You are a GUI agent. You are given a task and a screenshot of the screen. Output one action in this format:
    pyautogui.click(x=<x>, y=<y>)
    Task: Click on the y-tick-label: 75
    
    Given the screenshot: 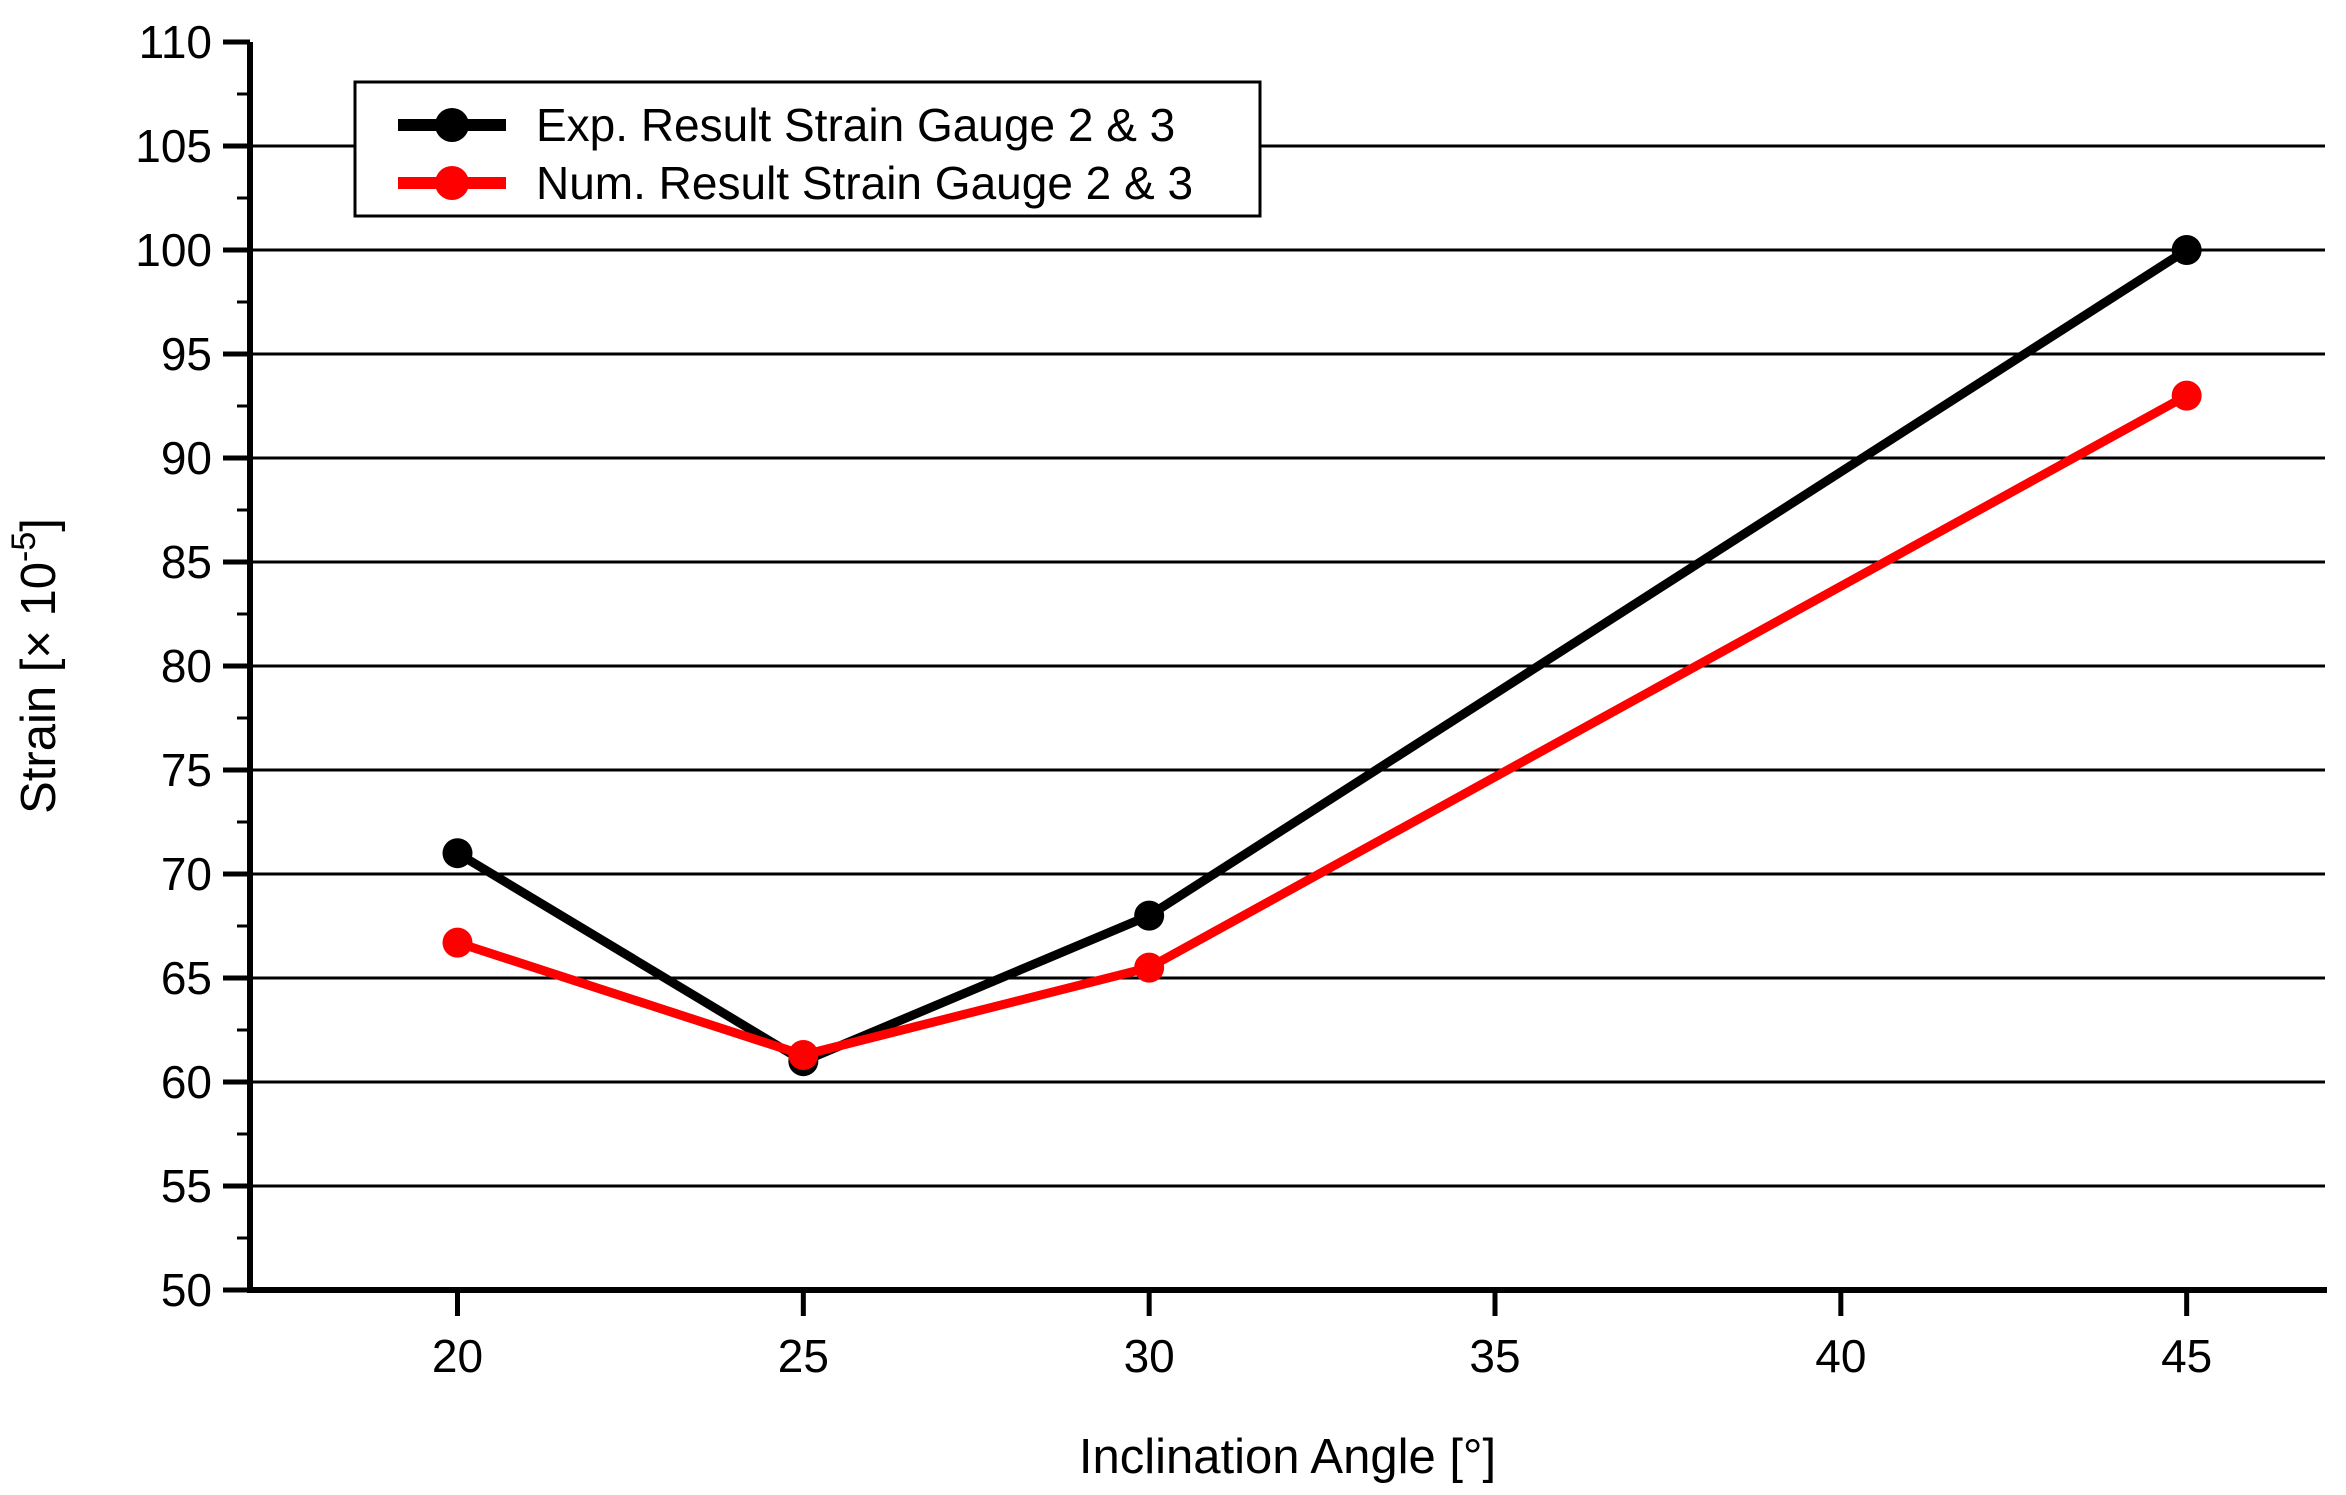 What is the action you would take?
    pyautogui.click(x=186, y=770)
    